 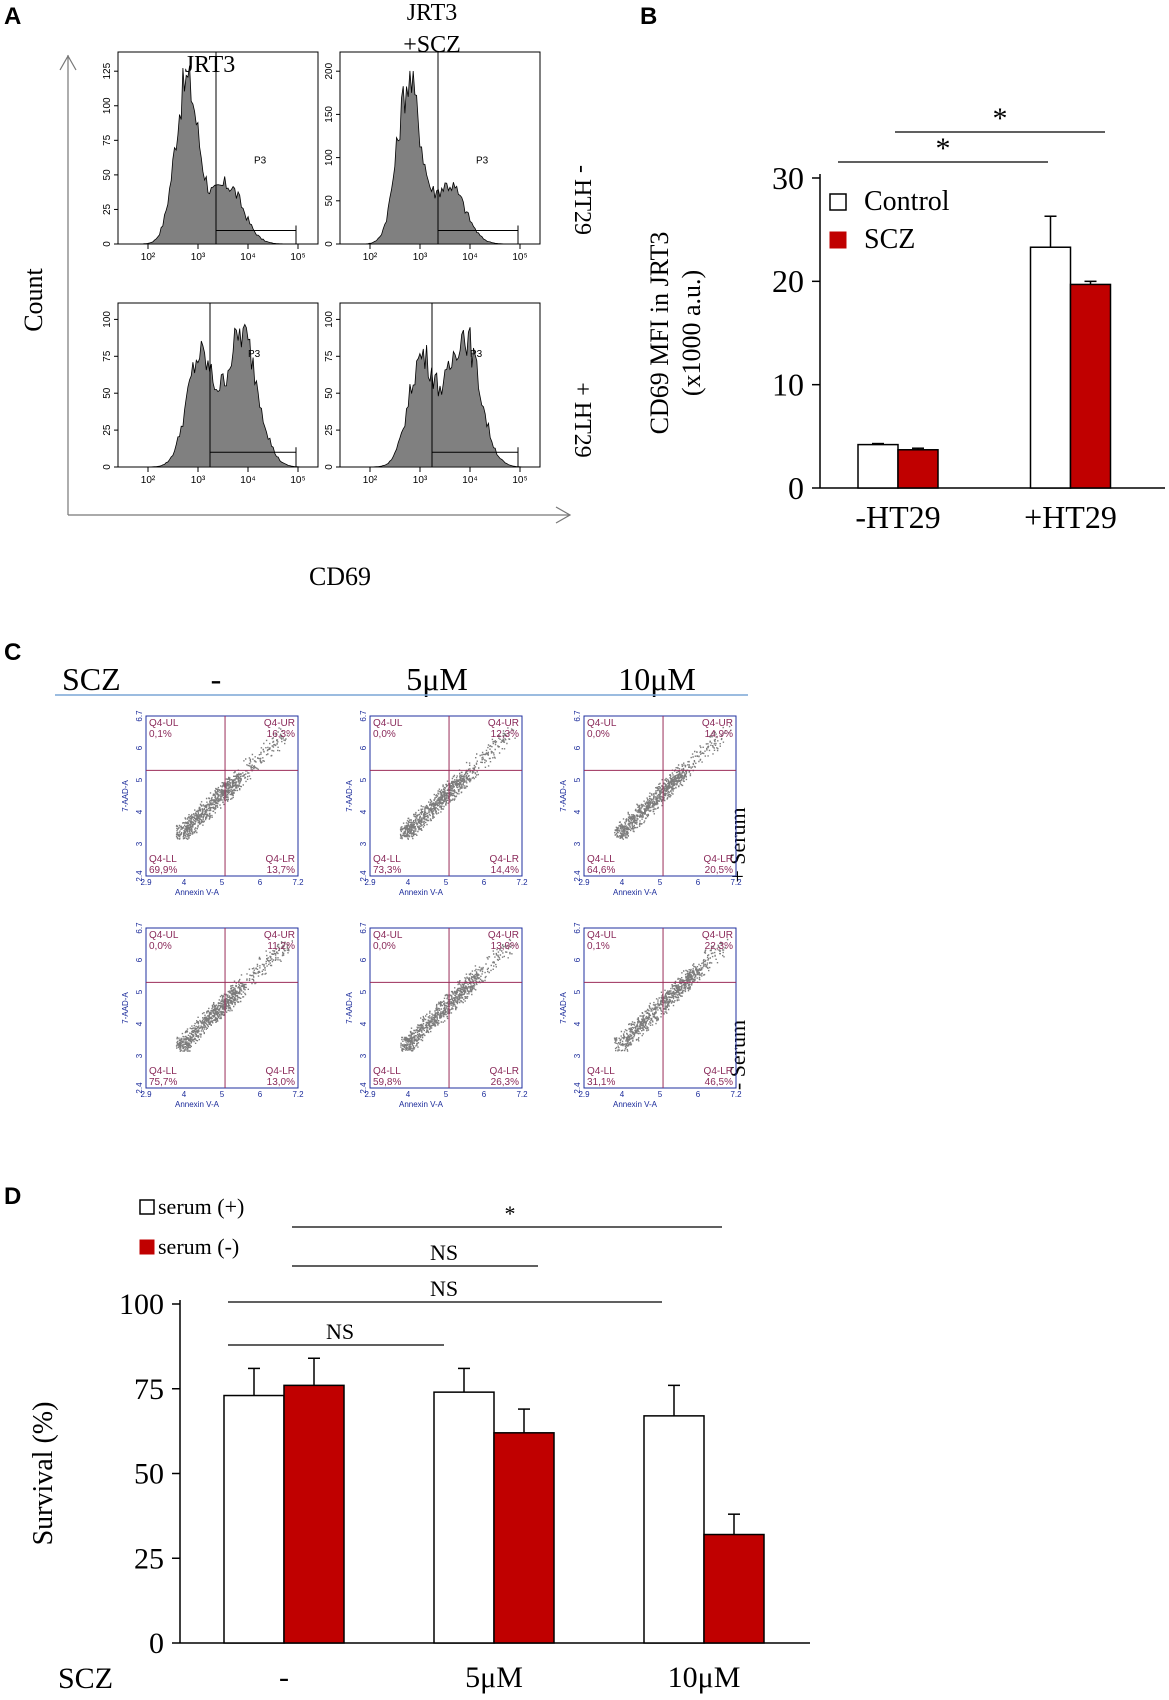 What do you see at coordinates (12, 1196) in the screenshot?
I see `panel-d-letter: D` at bounding box center [12, 1196].